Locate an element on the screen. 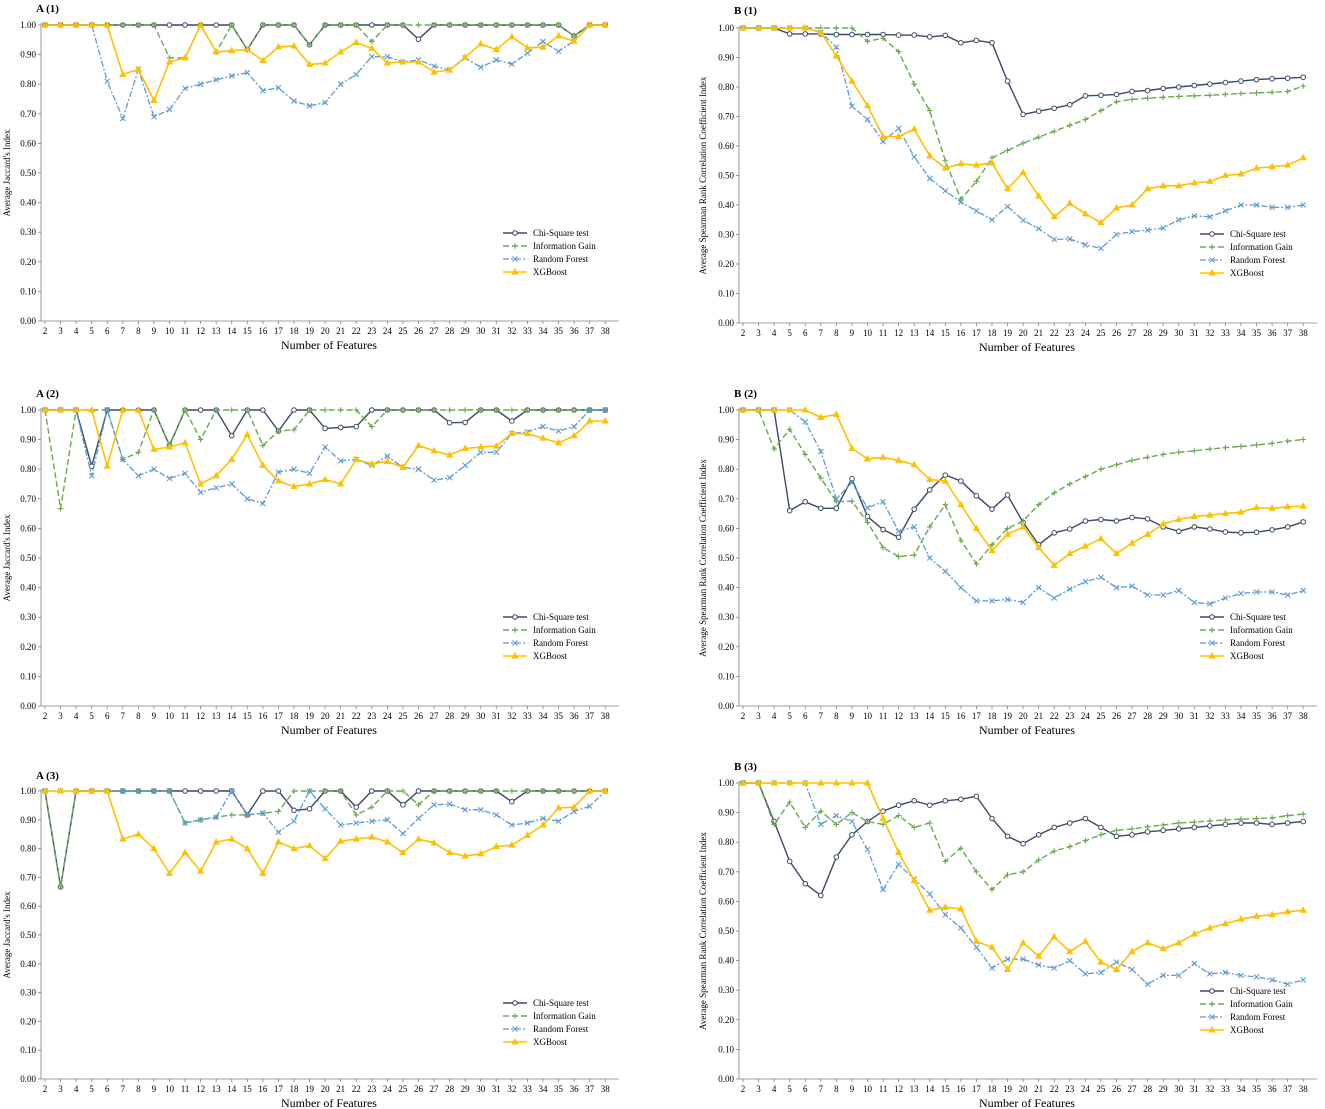  y-tick-label: 0.80 is located at coordinates (28, 84).